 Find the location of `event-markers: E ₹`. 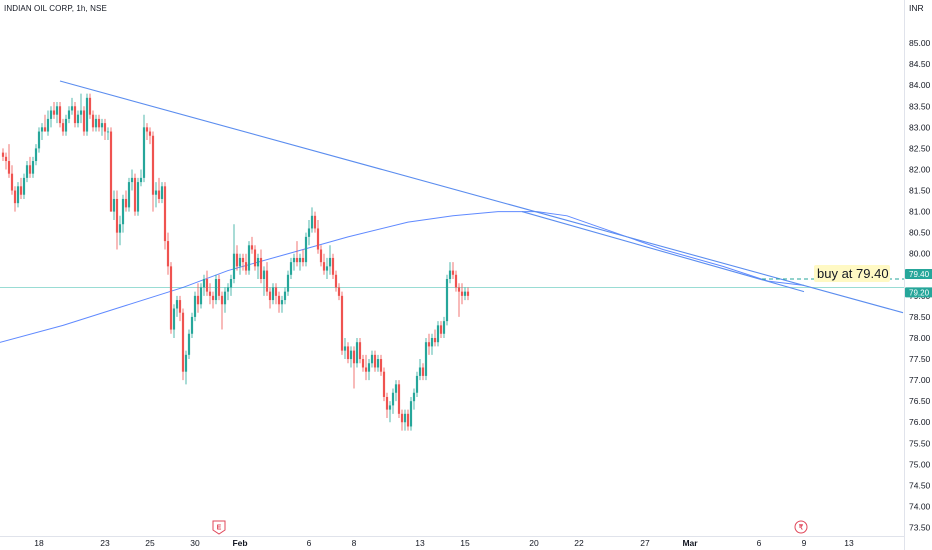

event-markers: E ₹ is located at coordinates (510, 527).